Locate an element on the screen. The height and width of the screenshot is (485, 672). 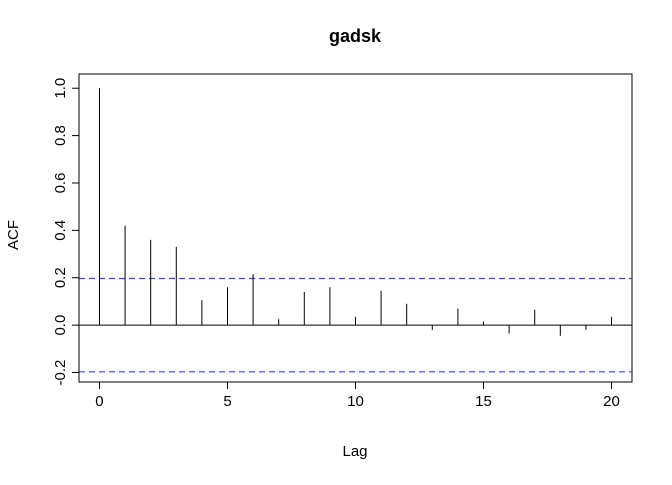
x-tick-label-0: 0 is located at coordinates (99, 401).